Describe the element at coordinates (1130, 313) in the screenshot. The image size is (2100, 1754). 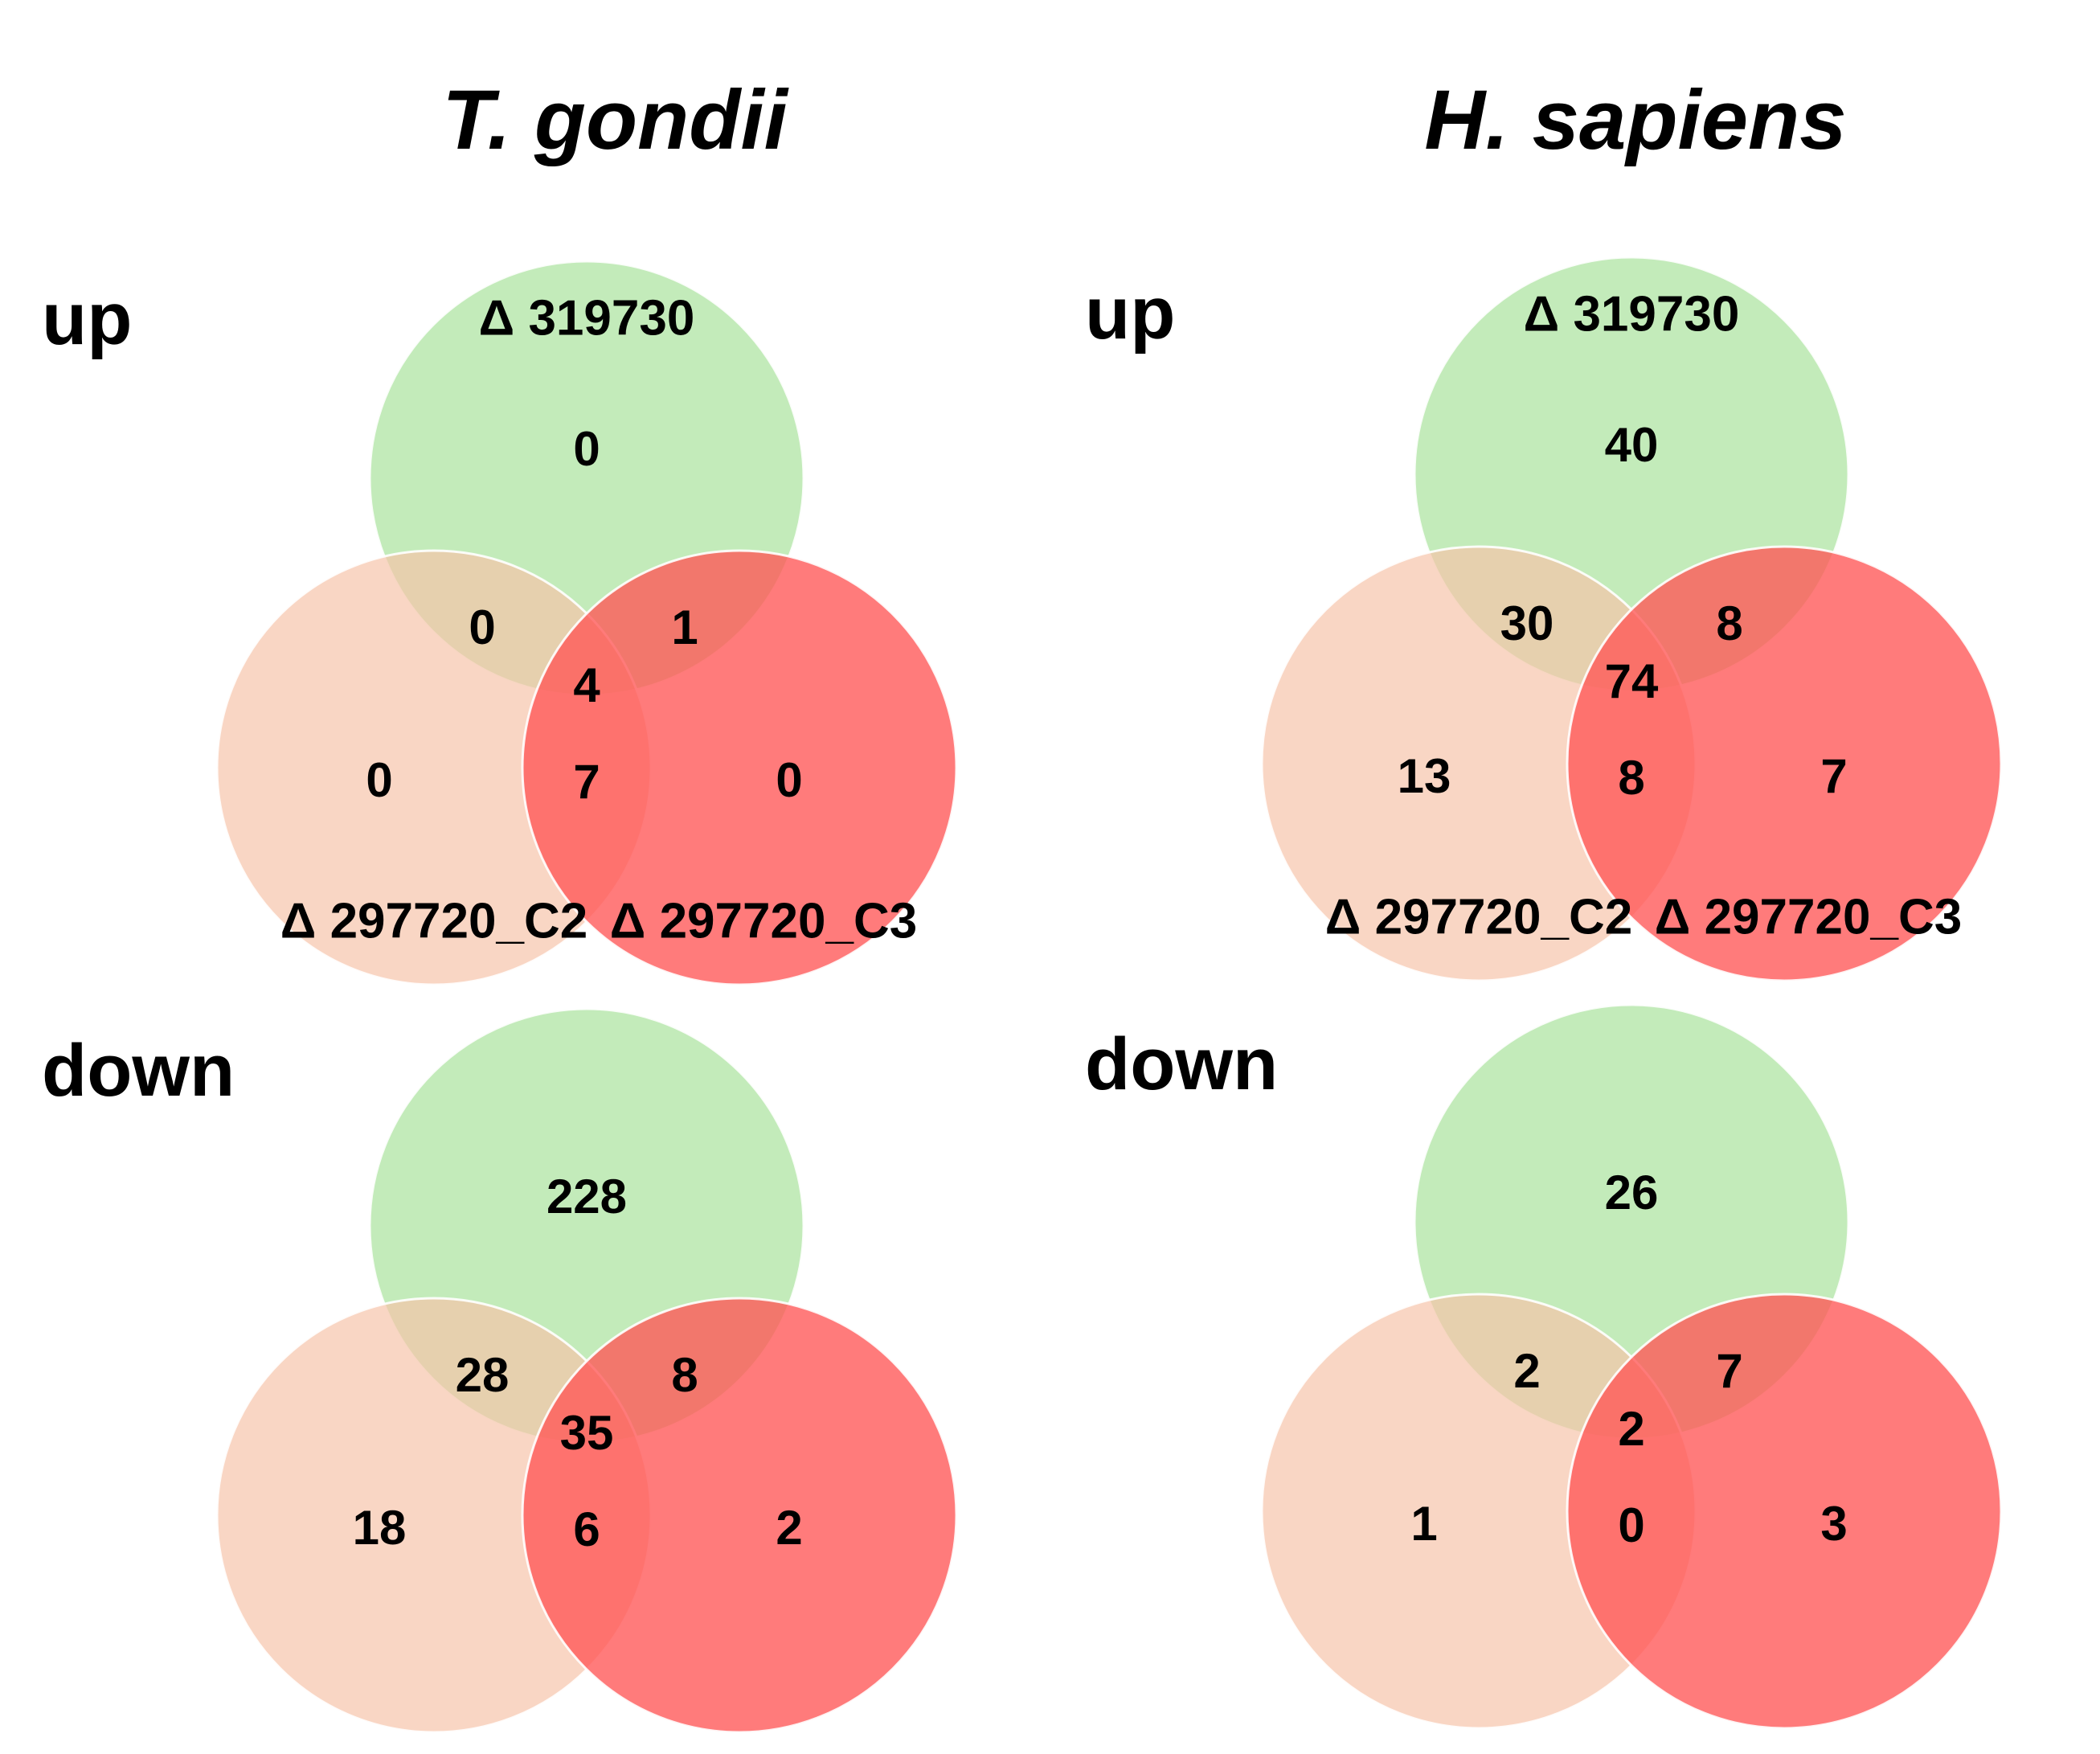
I see `row-label-up-right: up` at that location.